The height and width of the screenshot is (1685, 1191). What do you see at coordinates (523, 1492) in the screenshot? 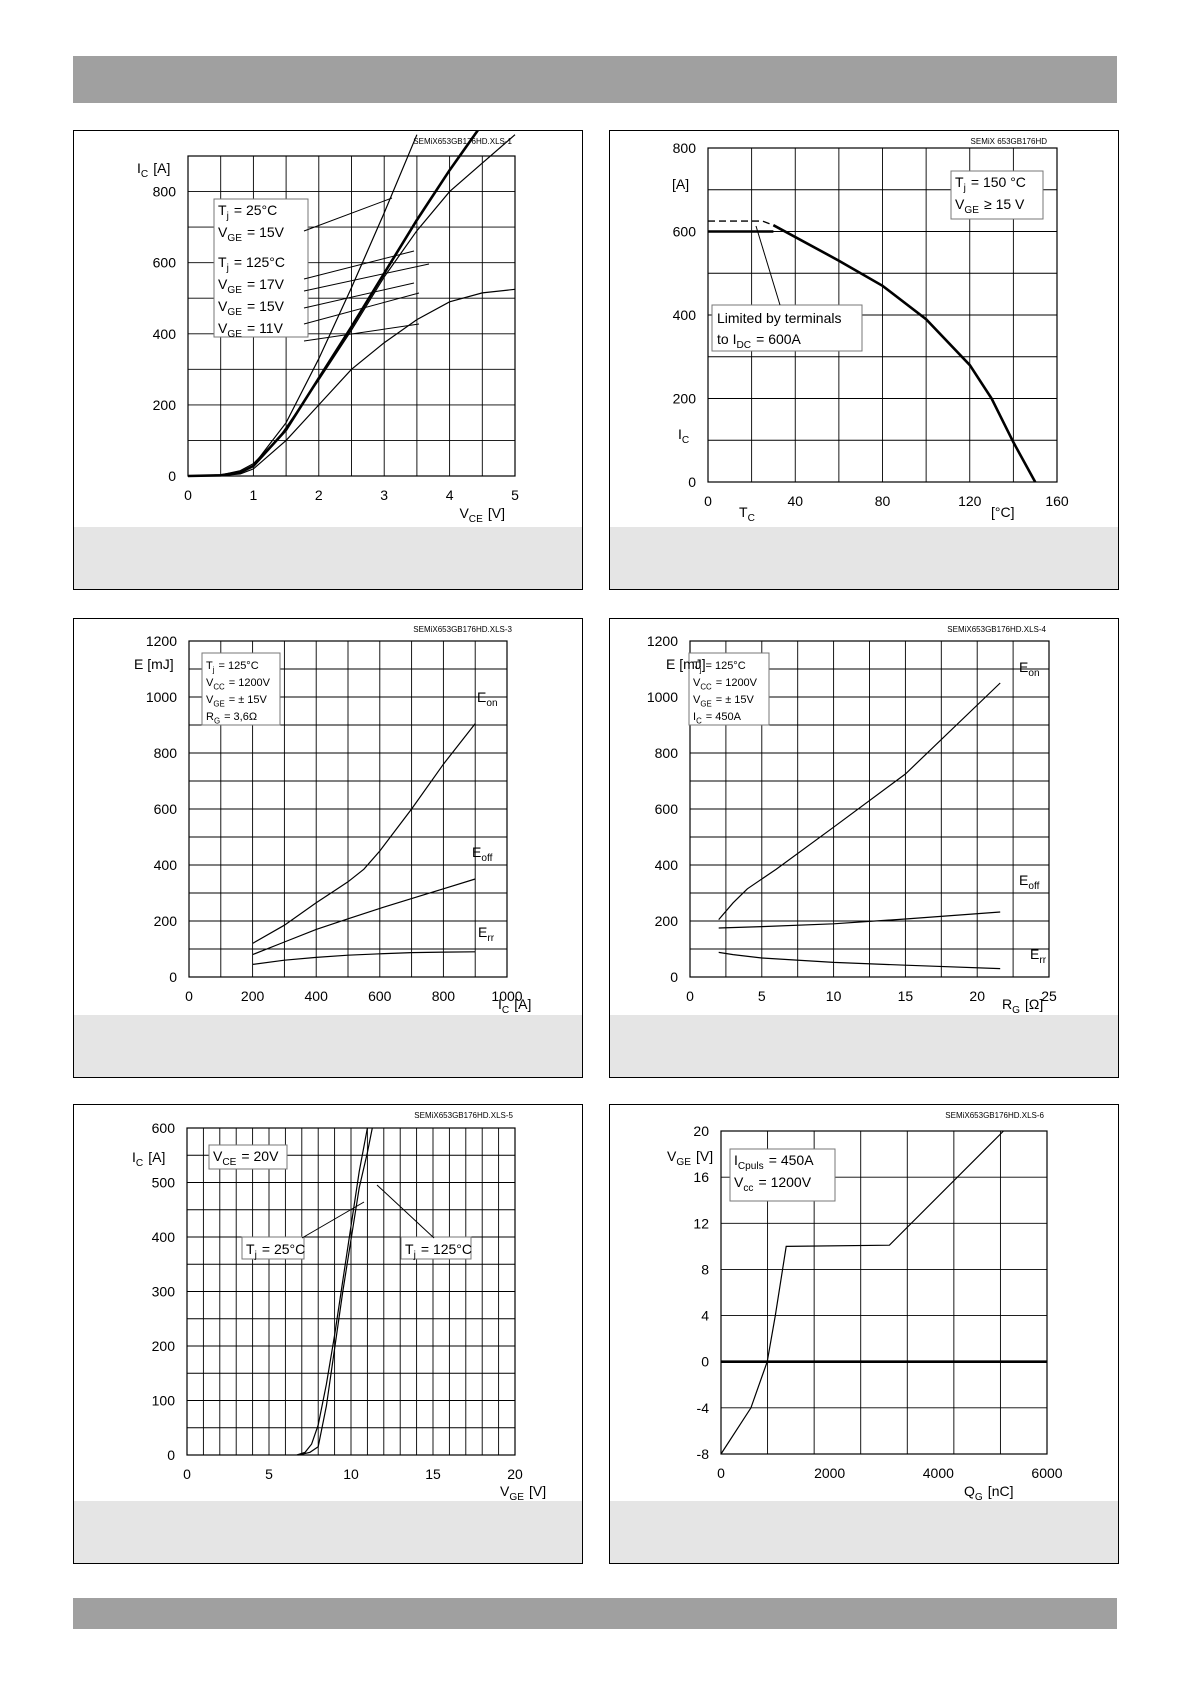
I see `x-axis-title: VGE [V]` at bounding box center [523, 1492].